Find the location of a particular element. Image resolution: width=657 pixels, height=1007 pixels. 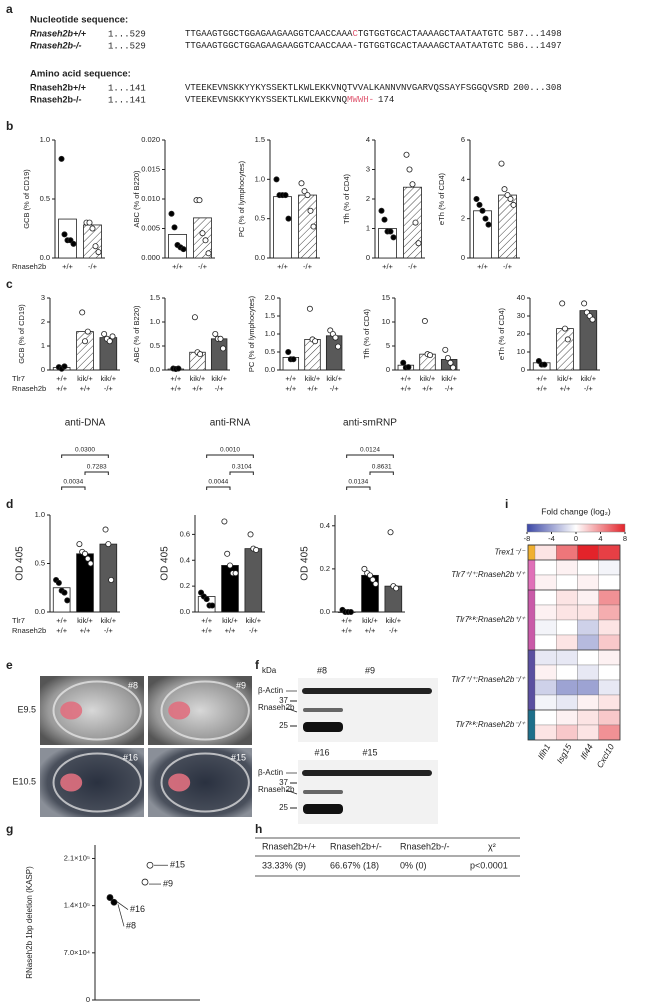

sequence-end: 174 is located at coordinates (386, 100).